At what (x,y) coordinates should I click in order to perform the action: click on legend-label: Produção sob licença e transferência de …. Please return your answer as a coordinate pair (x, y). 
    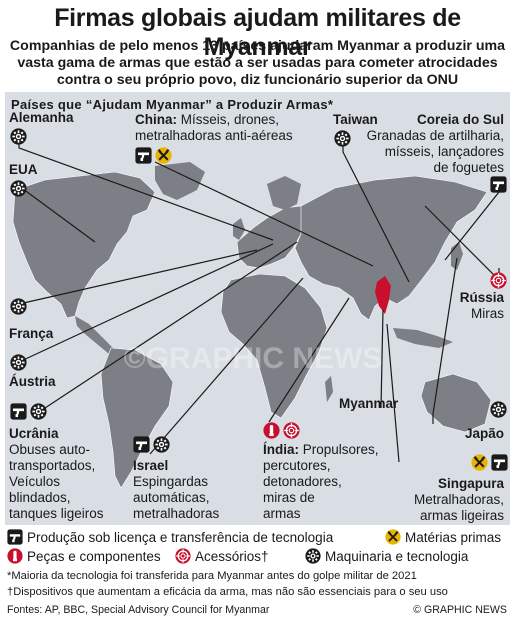
    Looking at the image, I should click on (180, 537).